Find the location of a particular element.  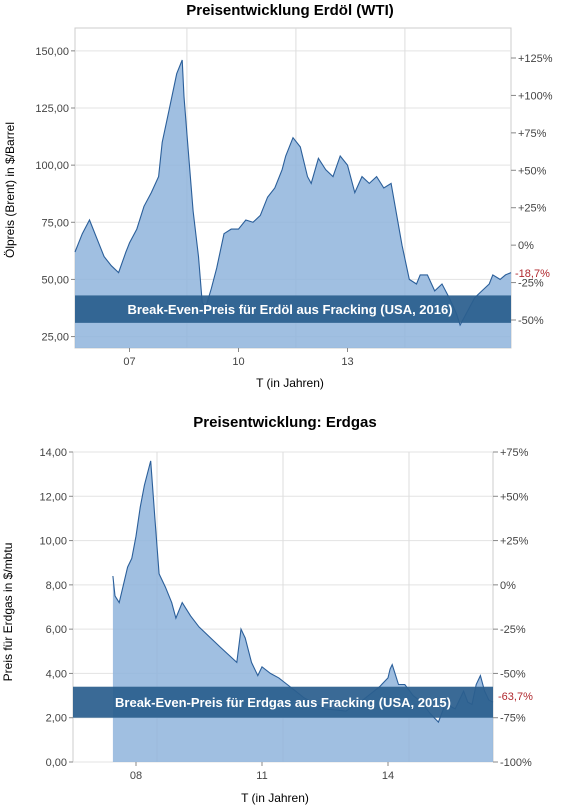

gas-y-axis-label: Preis für Erdgas in $/mbtu is located at coordinates (8, 612).